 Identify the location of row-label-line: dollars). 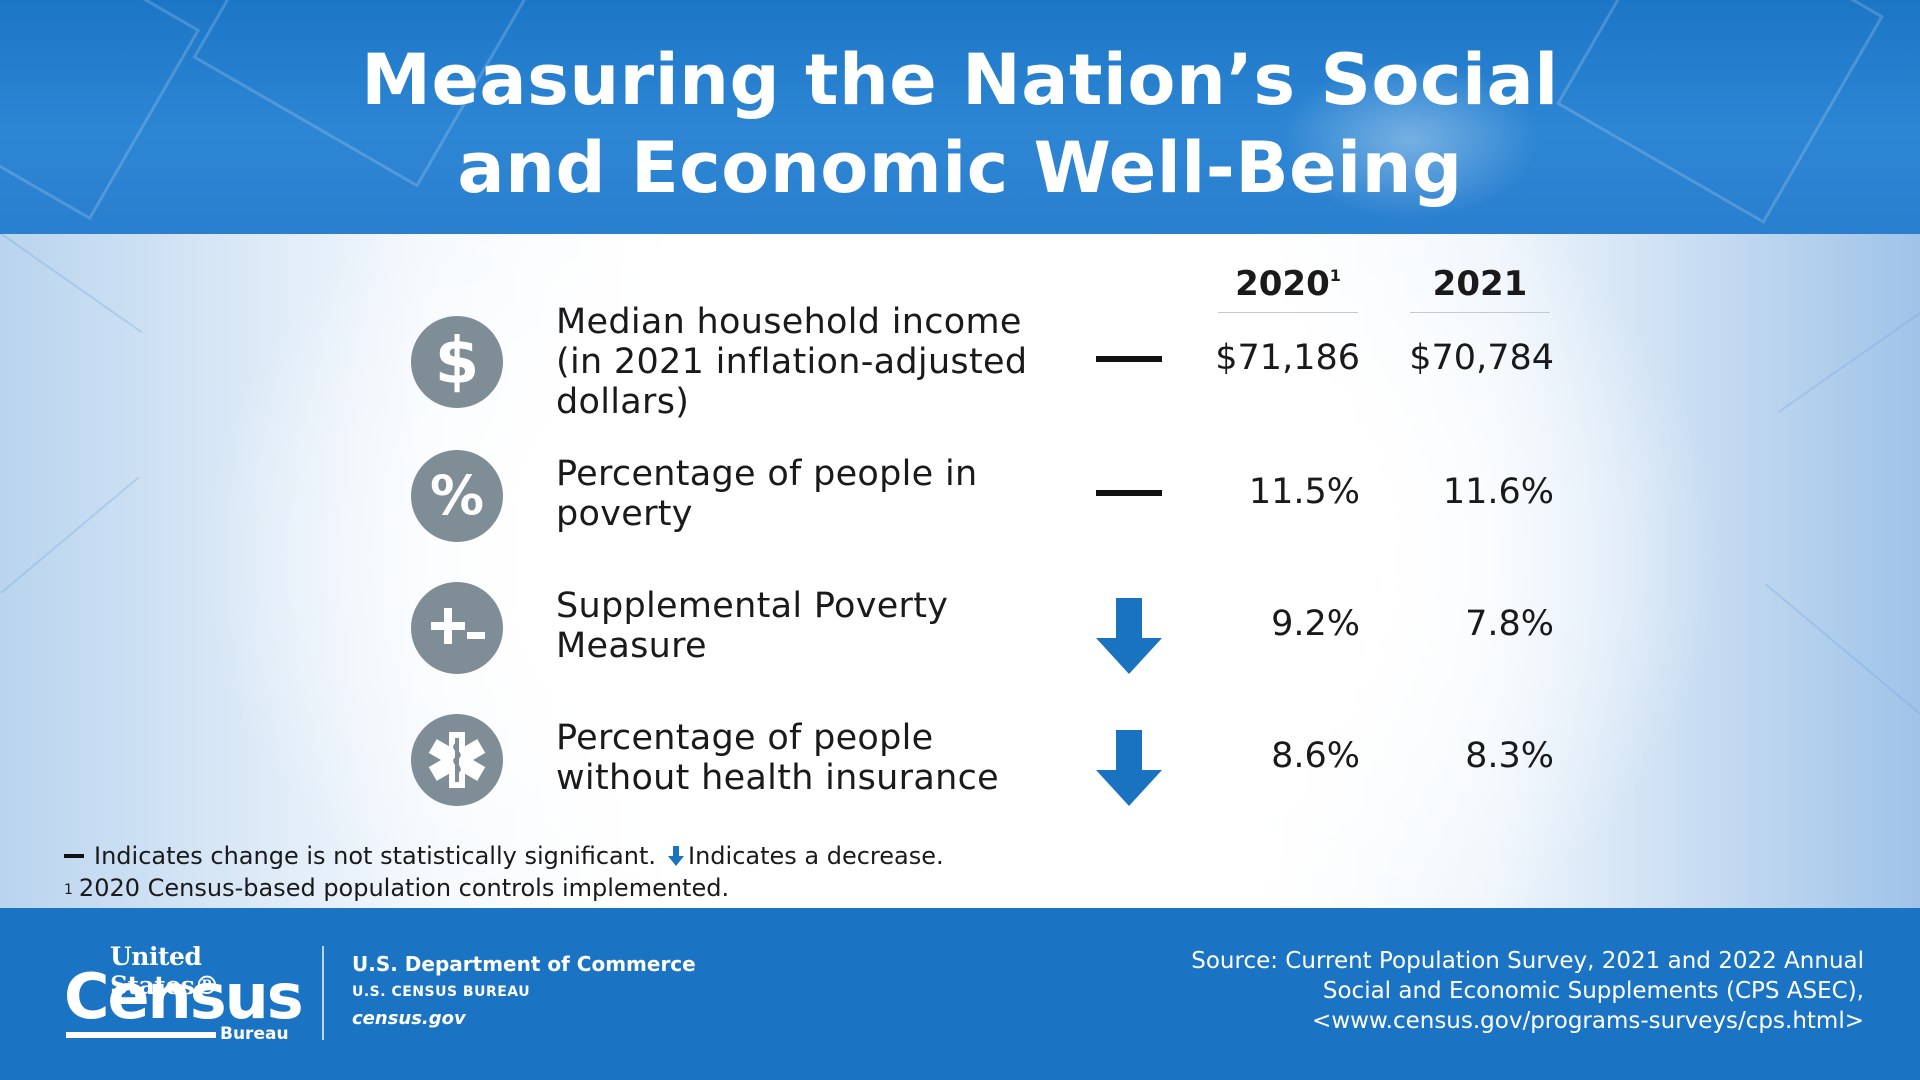
(623, 402).